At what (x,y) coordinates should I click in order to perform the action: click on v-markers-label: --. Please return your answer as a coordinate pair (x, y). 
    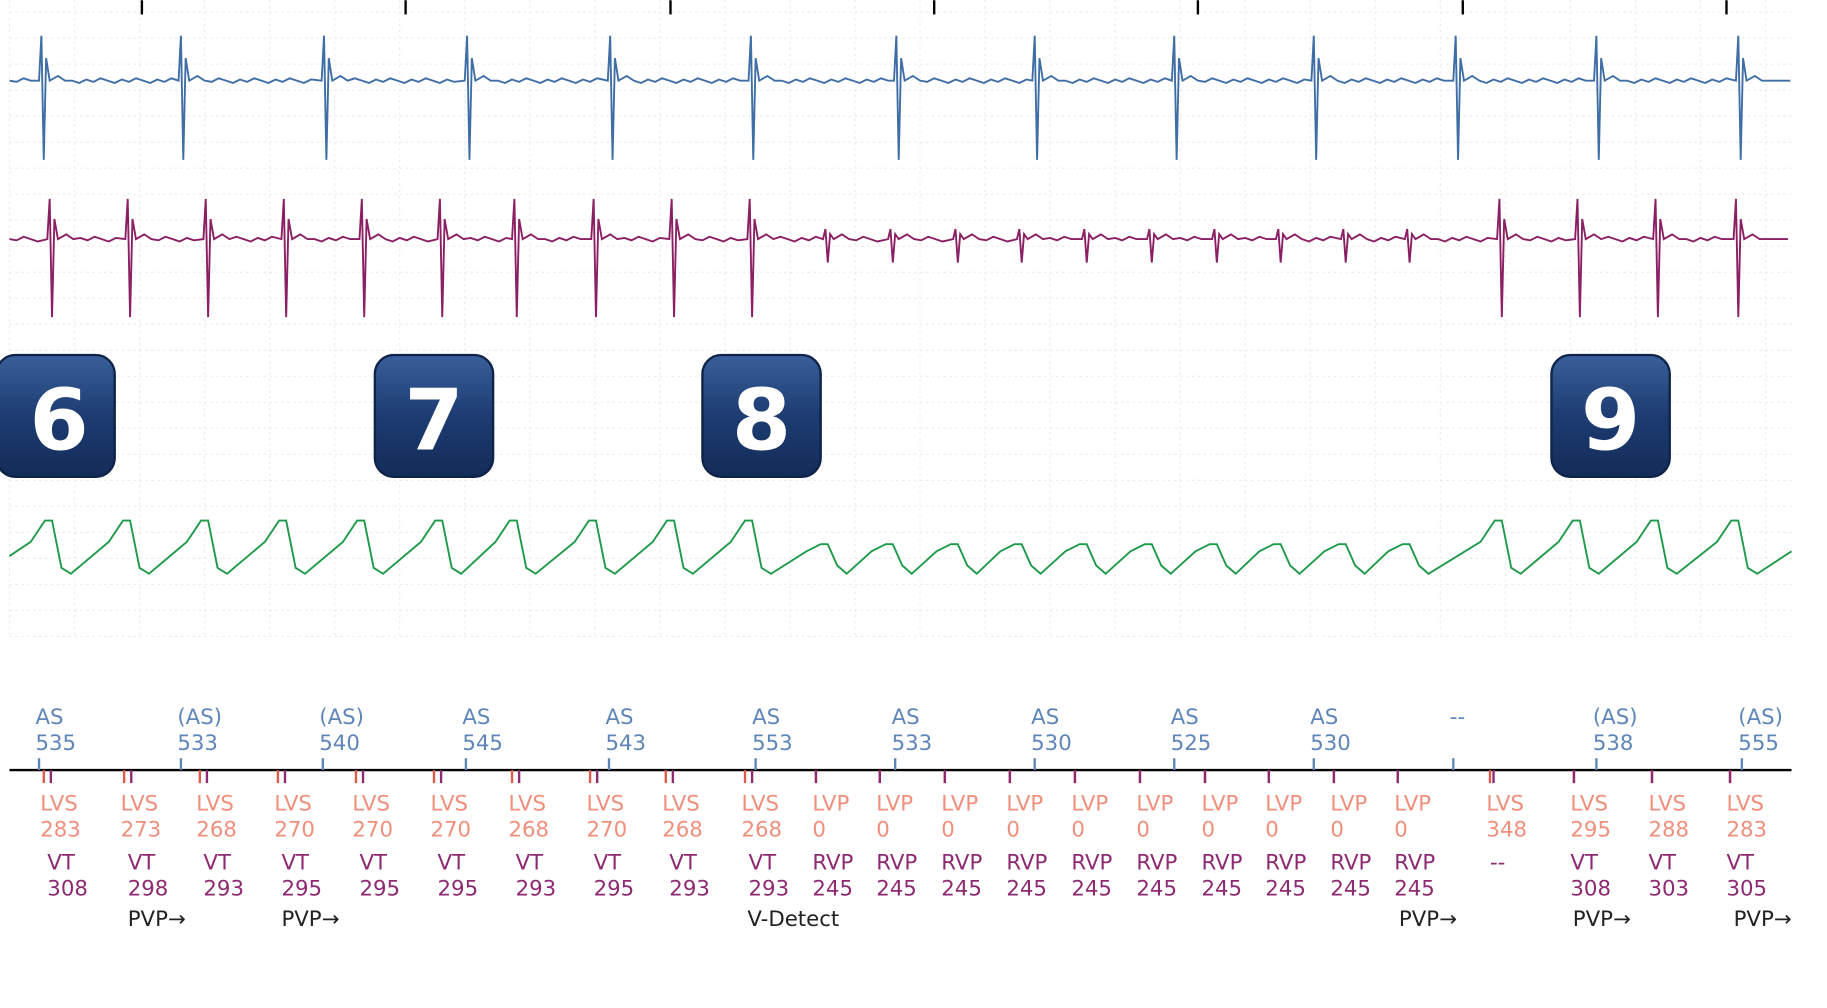
    Looking at the image, I should click on (1497, 862).